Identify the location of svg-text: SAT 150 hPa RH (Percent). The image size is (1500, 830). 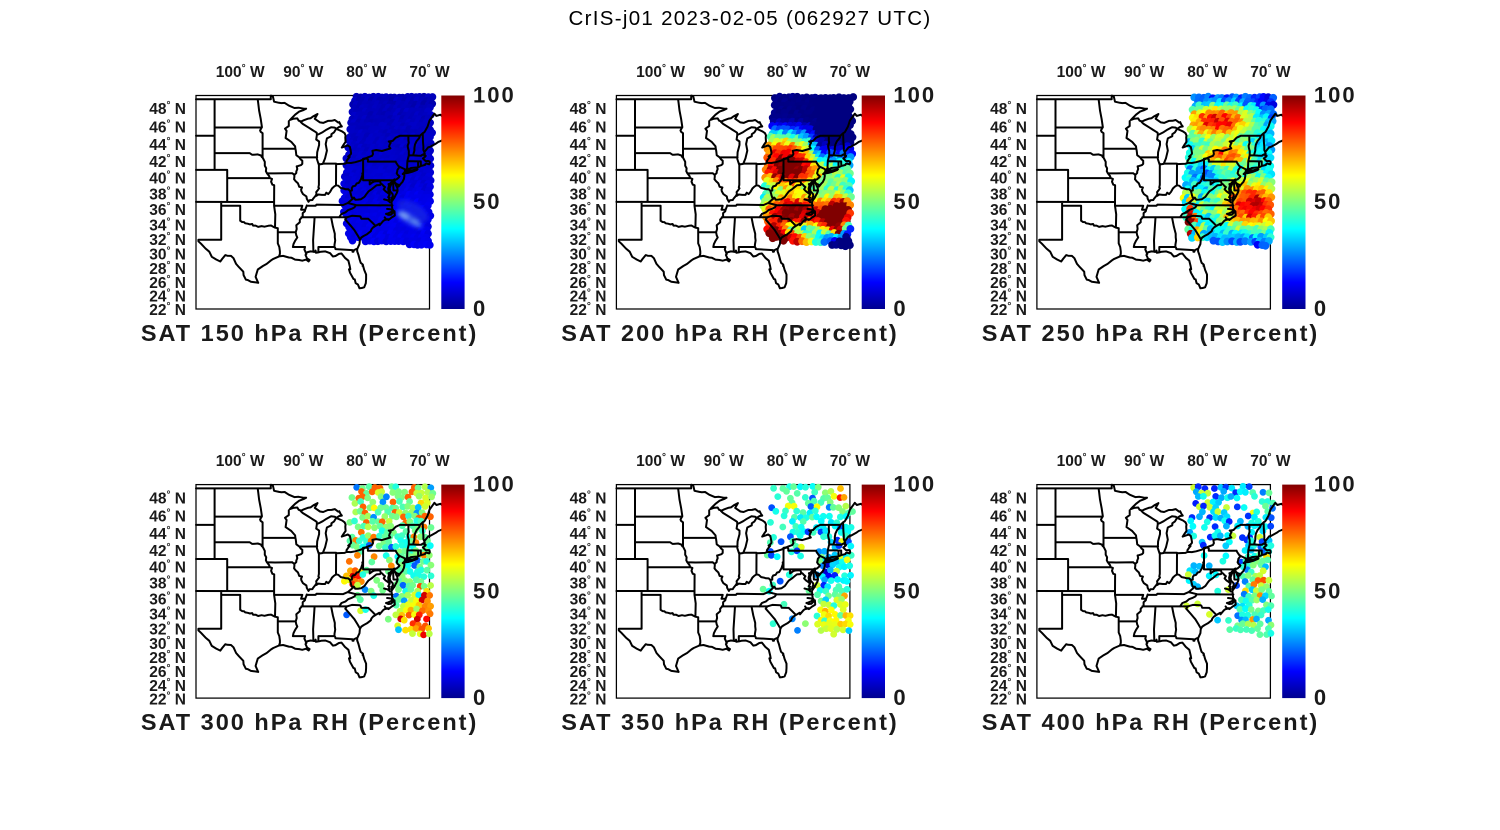
(309, 333).